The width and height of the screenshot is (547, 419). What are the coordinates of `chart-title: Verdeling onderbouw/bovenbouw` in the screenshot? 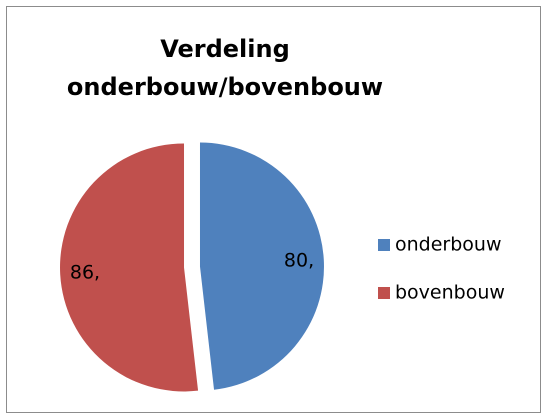 It's located at (225, 68).